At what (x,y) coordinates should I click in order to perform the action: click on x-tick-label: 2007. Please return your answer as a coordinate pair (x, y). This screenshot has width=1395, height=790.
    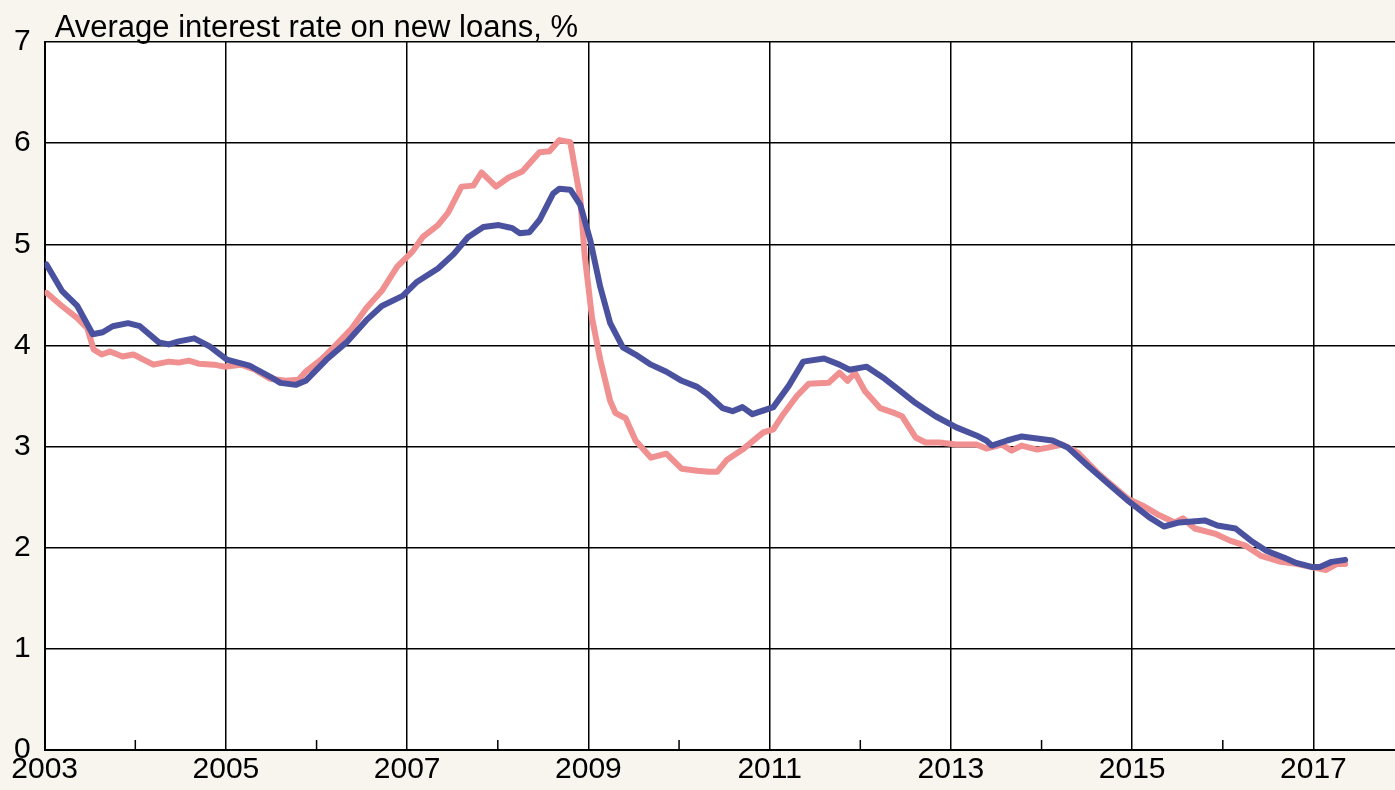
    Looking at the image, I should click on (407, 768).